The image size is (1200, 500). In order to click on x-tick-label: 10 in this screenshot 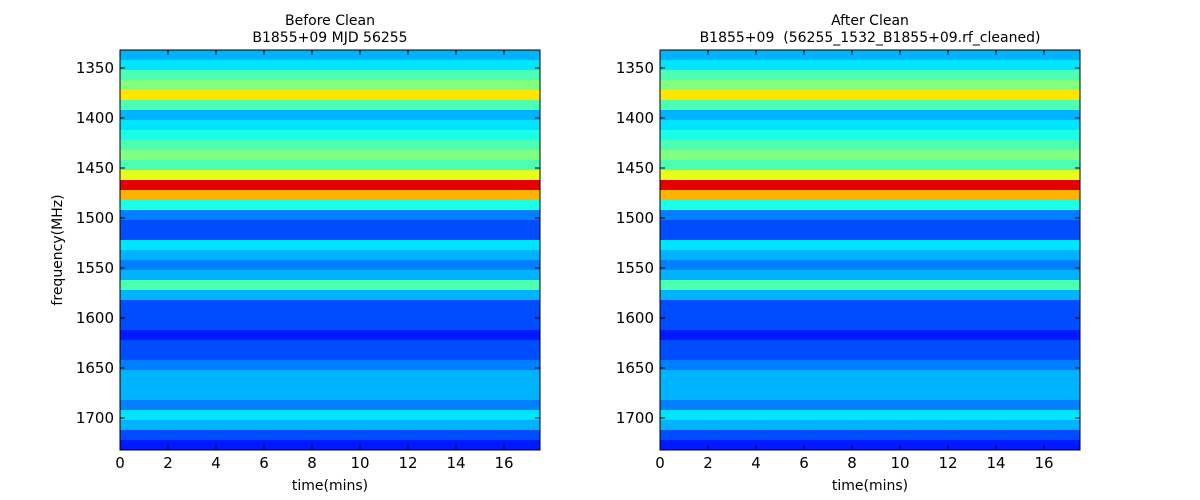, I will do `click(359, 463)`.